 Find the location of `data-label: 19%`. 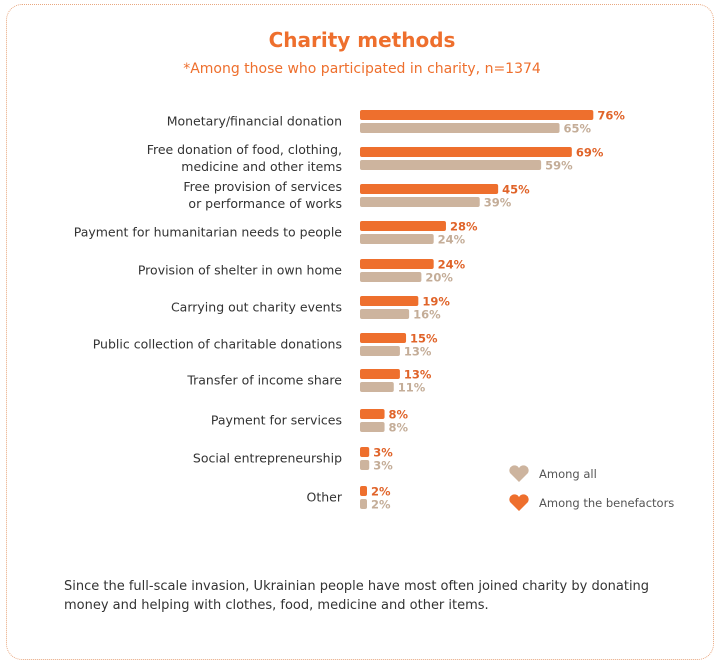

data-label: 19% is located at coordinates (436, 302).